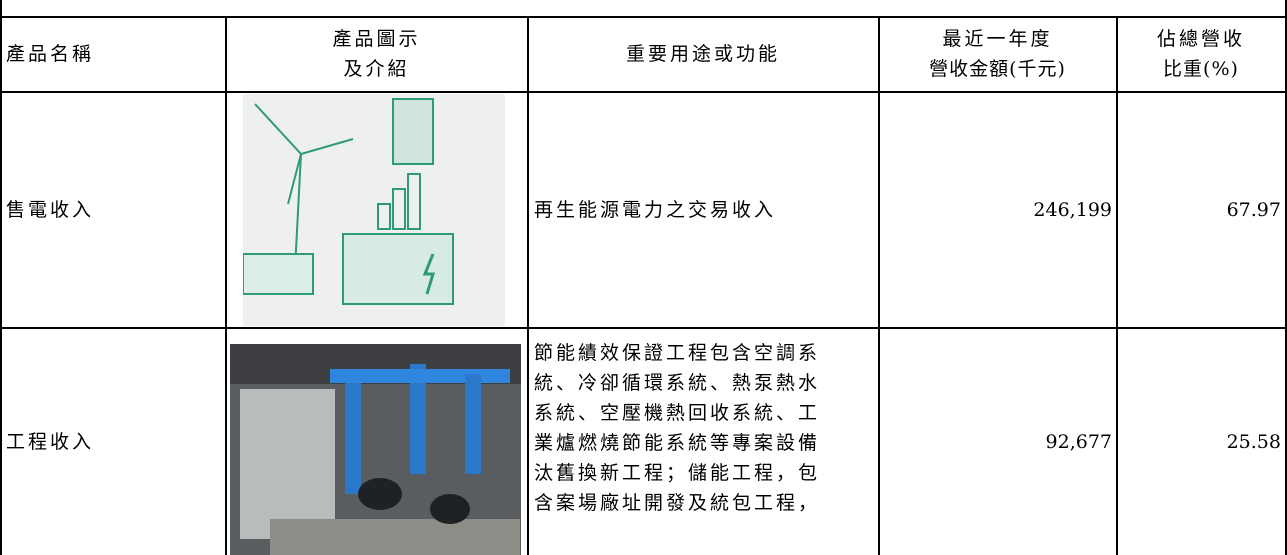 The width and height of the screenshot is (1287, 555). What do you see at coordinates (677, 383) in the screenshot?
I see `product-function: 統、冷卻循環系統、熱泵熱水` at bounding box center [677, 383].